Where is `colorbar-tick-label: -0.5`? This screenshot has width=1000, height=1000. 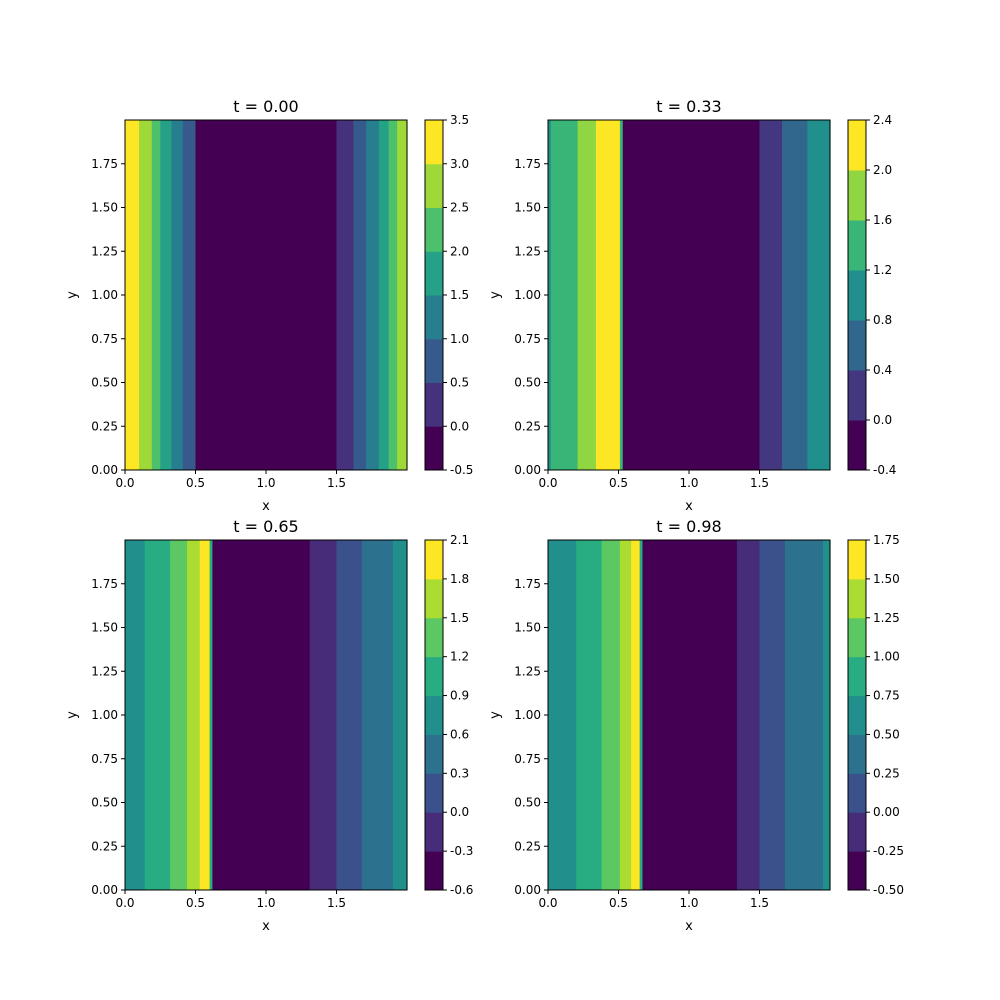 colorbar-tick-label: -0.5 is located at coordinates (461, 470).